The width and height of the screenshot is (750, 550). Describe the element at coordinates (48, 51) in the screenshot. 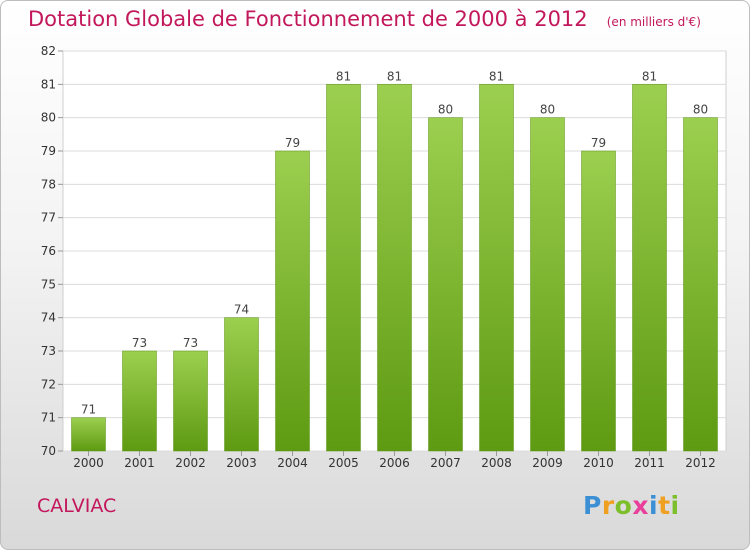

I see `y-tick-label: 82` at that location.